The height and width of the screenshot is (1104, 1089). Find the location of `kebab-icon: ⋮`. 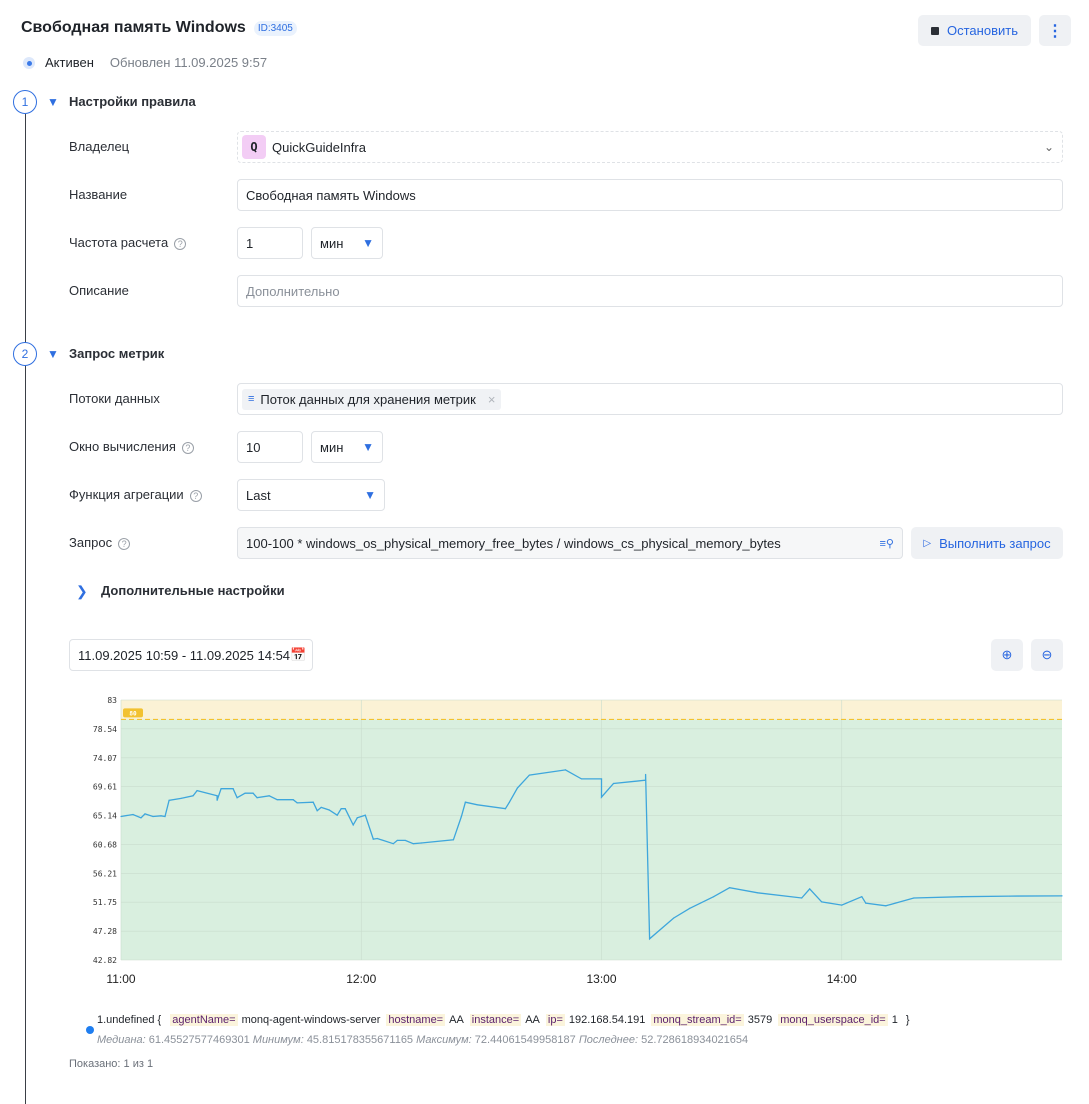

kebab-icon: ⋮ is located at coordinates (1055, 30).